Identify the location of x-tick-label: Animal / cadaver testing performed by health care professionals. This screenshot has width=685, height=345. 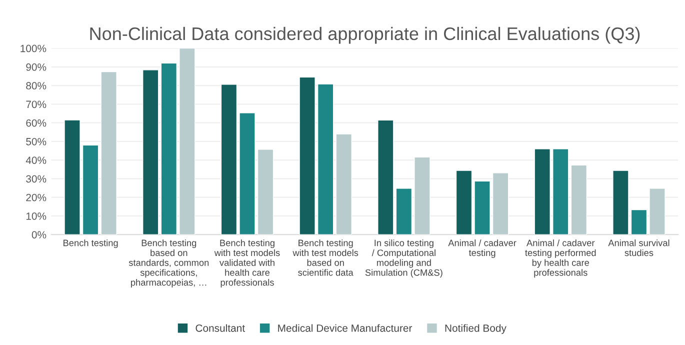
(560, 258).